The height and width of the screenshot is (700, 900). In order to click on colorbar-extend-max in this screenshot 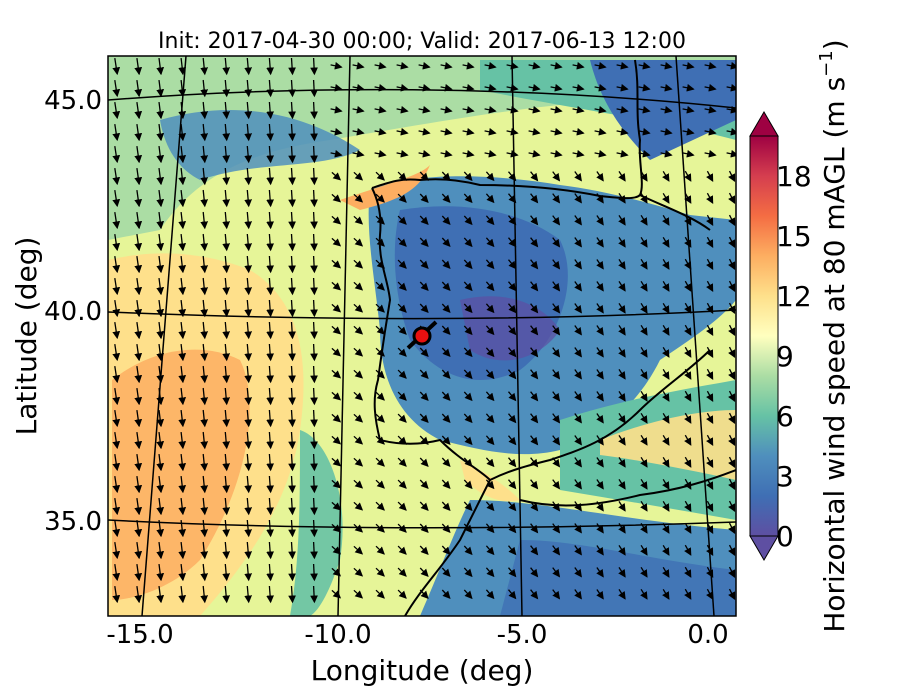, I will do `click(764, 124)`.